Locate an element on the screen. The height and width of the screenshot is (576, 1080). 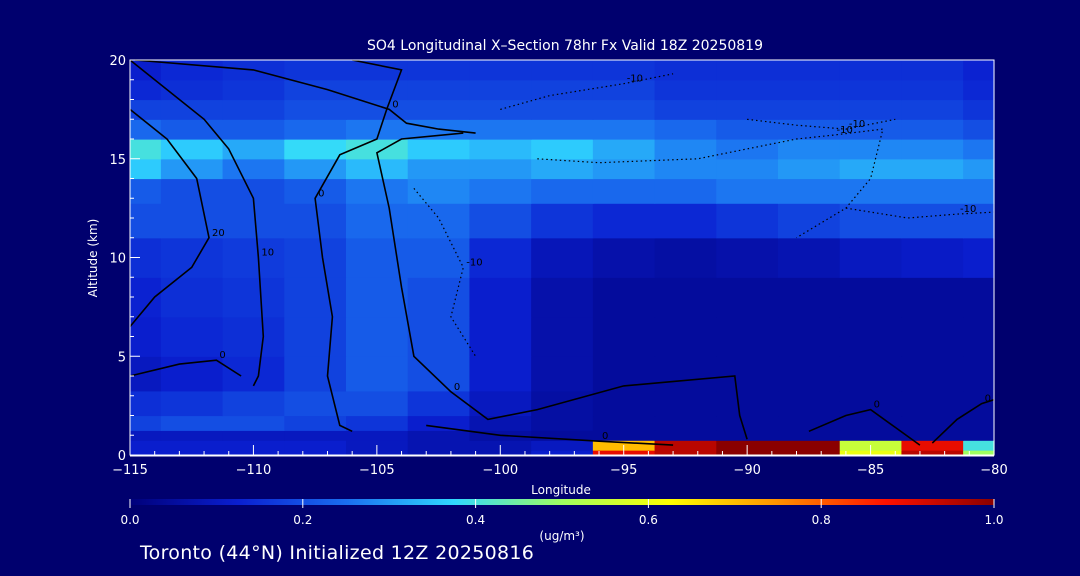
colorbar-tick-label: 0.8 is located at coordinates (821, 520).